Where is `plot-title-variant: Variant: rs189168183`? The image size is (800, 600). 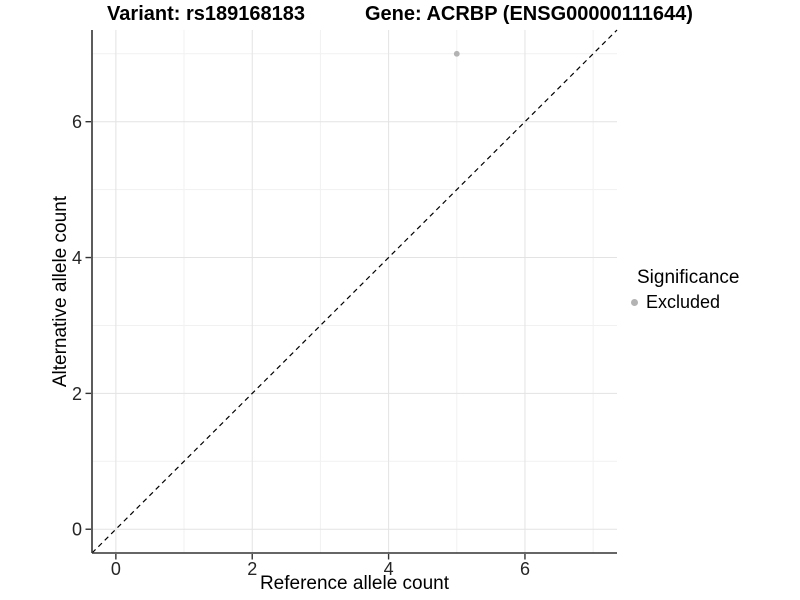
plot-title-variant: Variant: rs189168183 is located at coordinates (206, 14).